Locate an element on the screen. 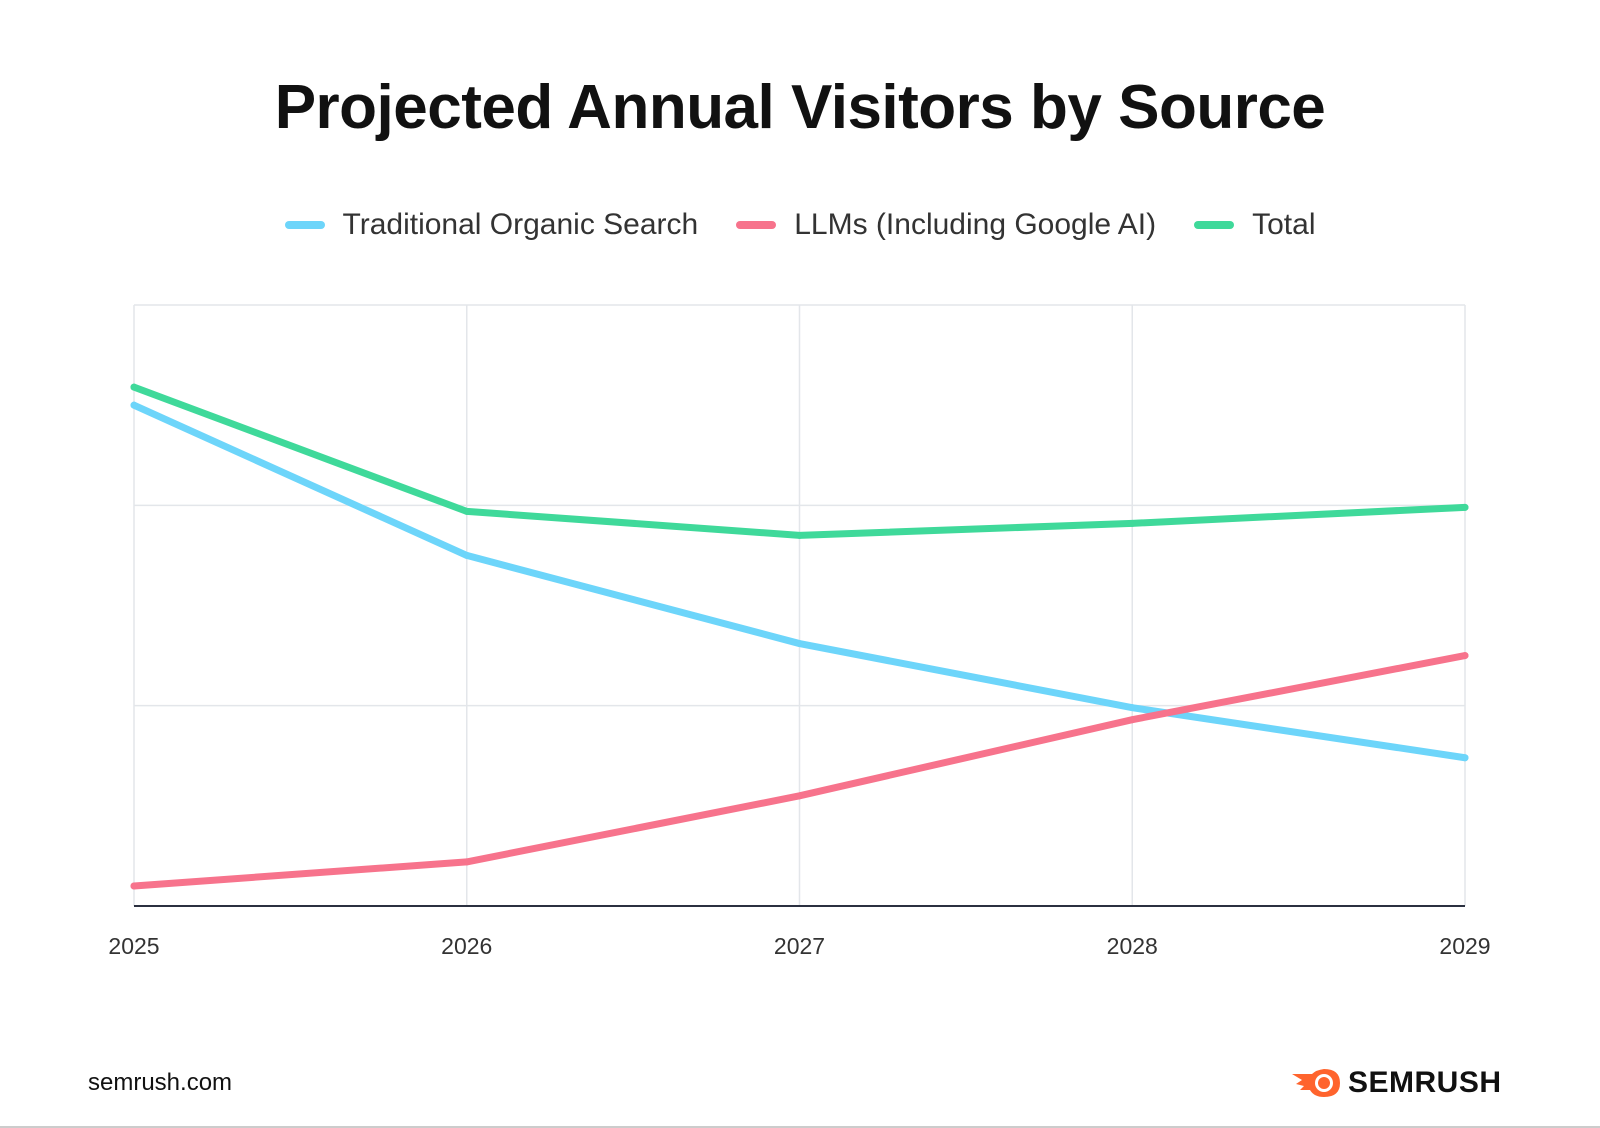  x-tick-label: 2026 is located at coordinates (466, 946).